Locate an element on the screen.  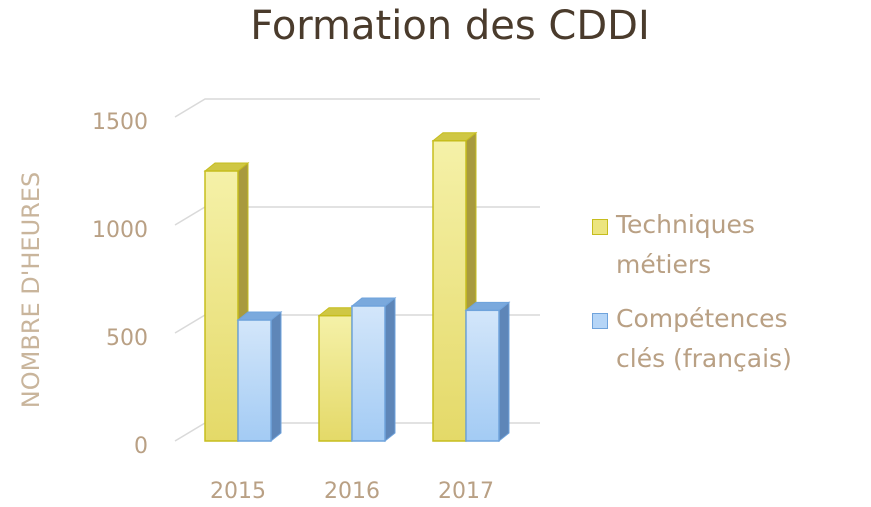
x-tick-label: 2017 is located at coordinates (466, 491).